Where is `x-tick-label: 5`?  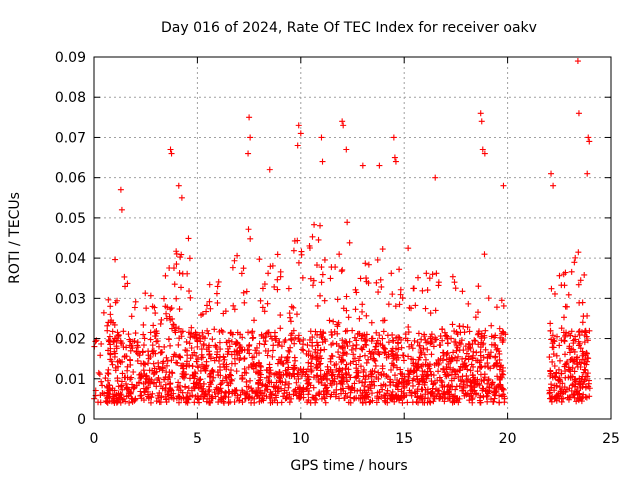
x-tick-label: 5 is located at coordinates (197, 439).